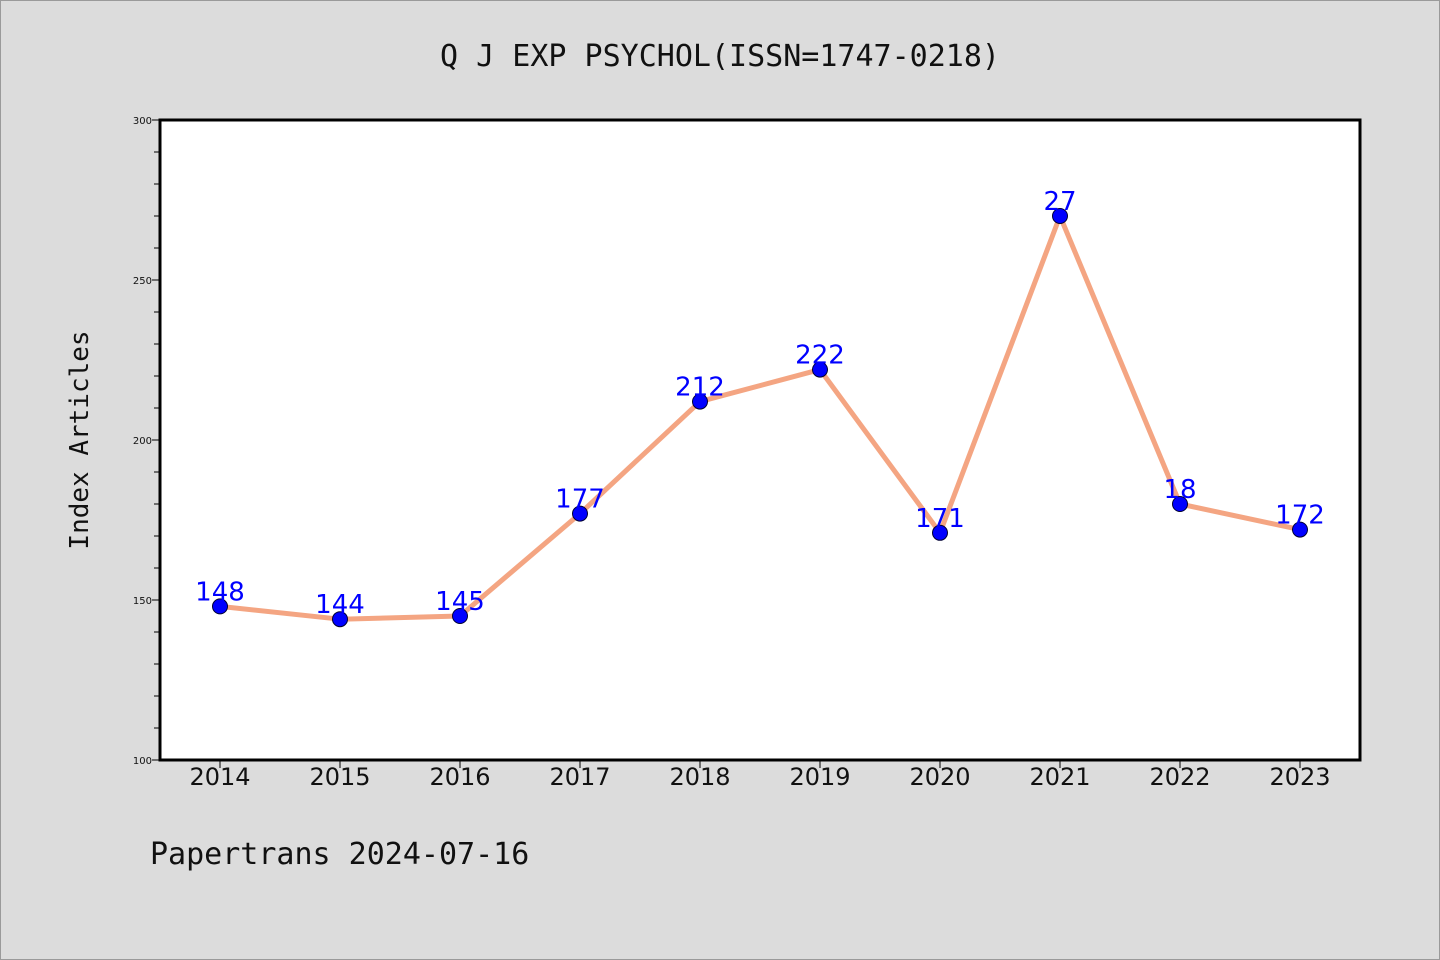  What do you see at coordinates (219, 777) in the screenshot?
I see `x-tick-label: 2014` at bounding box center [219, 777].